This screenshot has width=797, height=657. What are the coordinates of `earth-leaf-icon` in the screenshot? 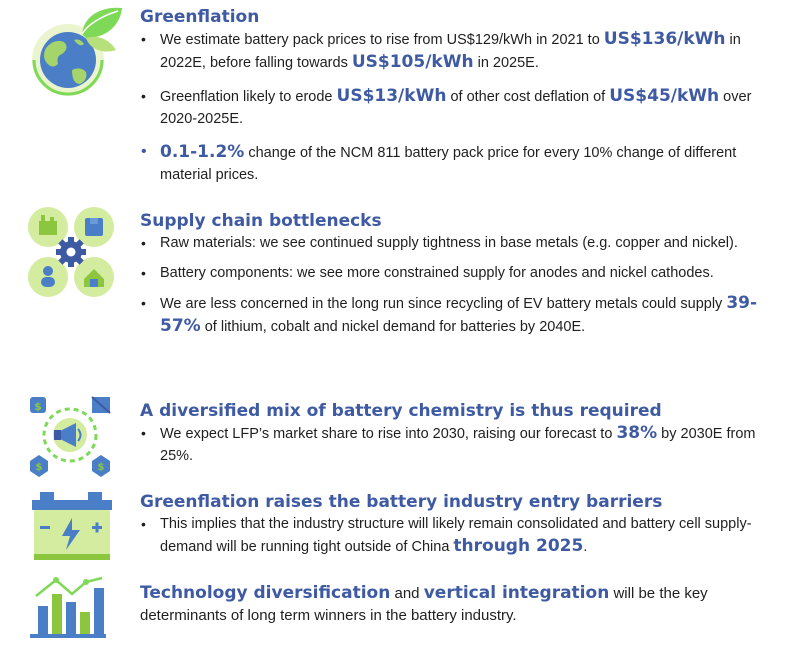 It's located at (76, 55).